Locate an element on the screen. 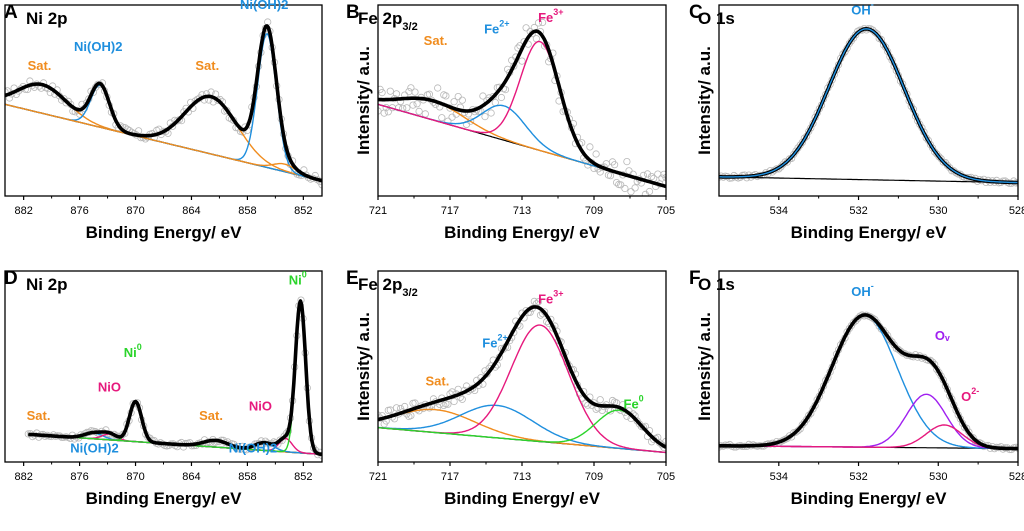 This screenshot has height=531, width=1024. panel-title: Fe 2p3/2 is located at coordinates (388, 287).